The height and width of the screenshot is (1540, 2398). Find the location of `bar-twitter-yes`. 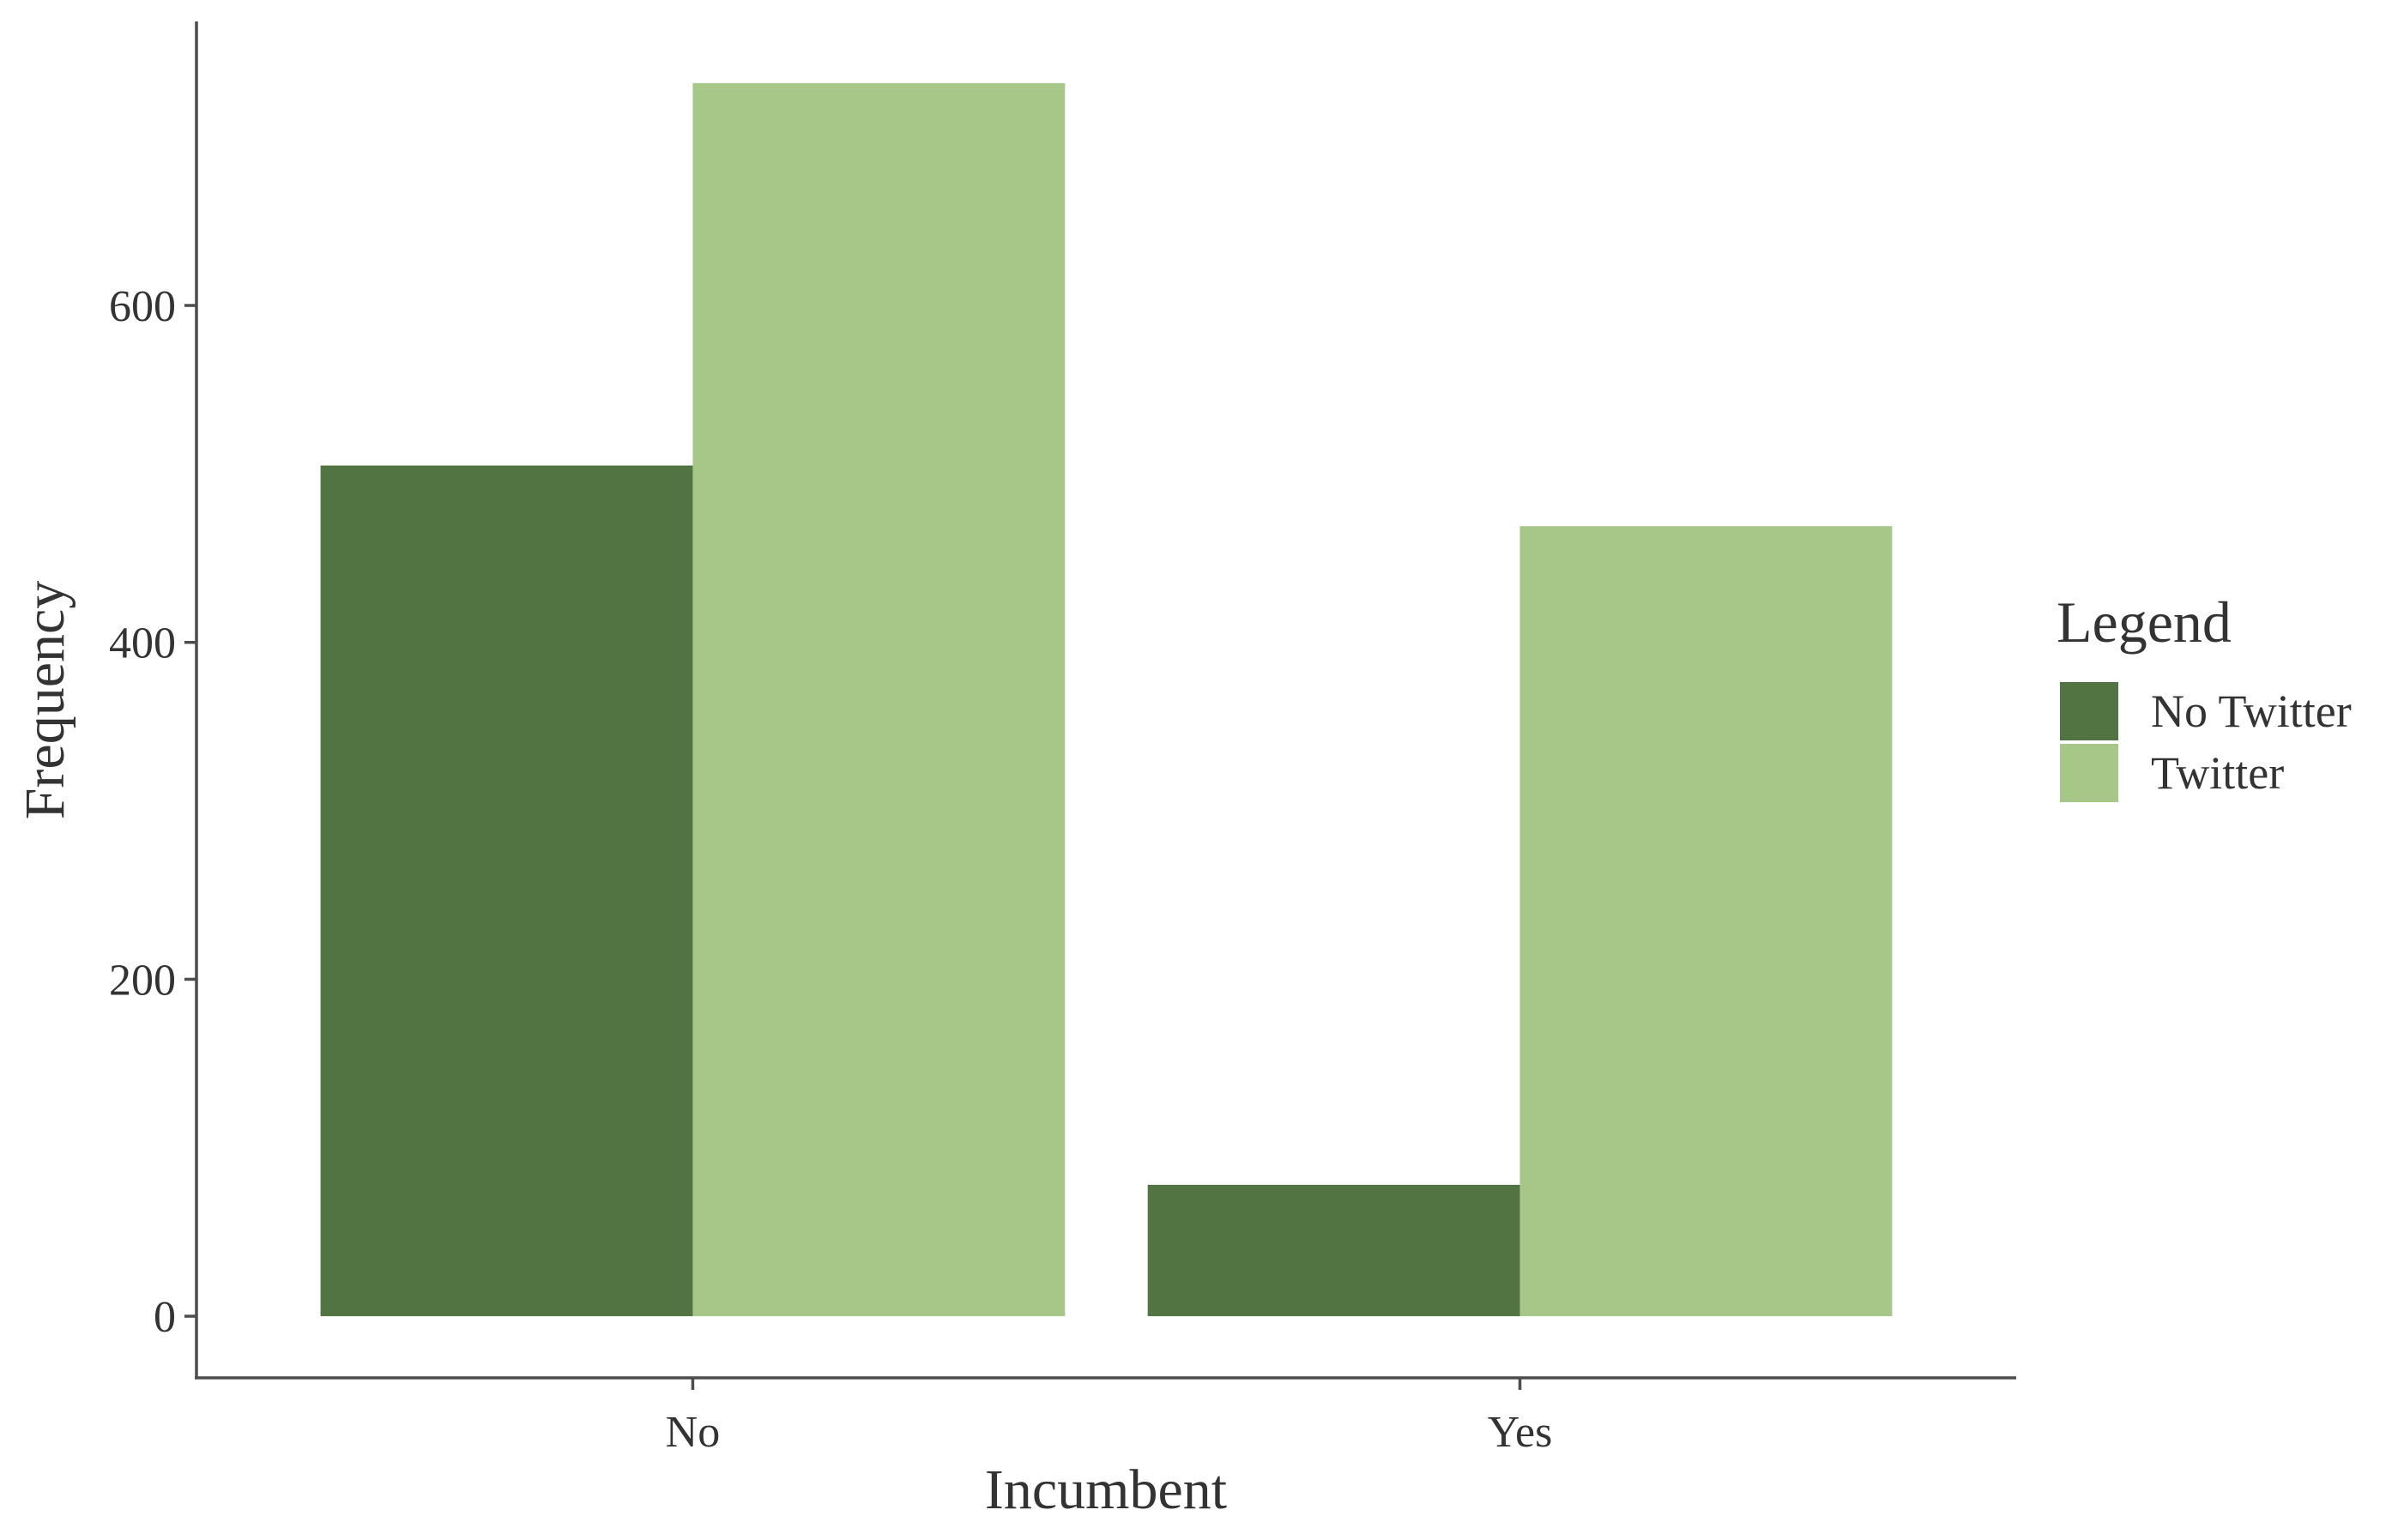

bar-twitter-yes is located at coordinates (1706, 921).